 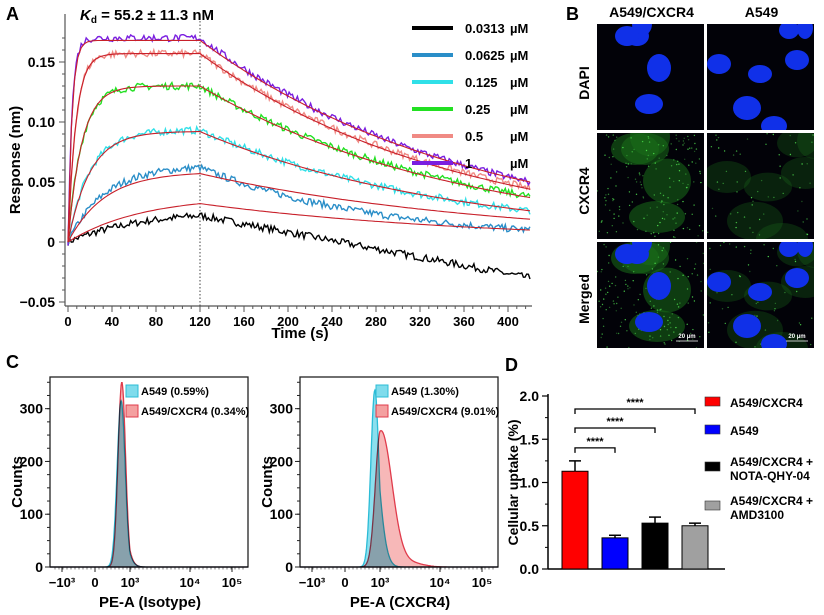 I want to click on y-axis-label: Counts, so click(x=267, y=482).